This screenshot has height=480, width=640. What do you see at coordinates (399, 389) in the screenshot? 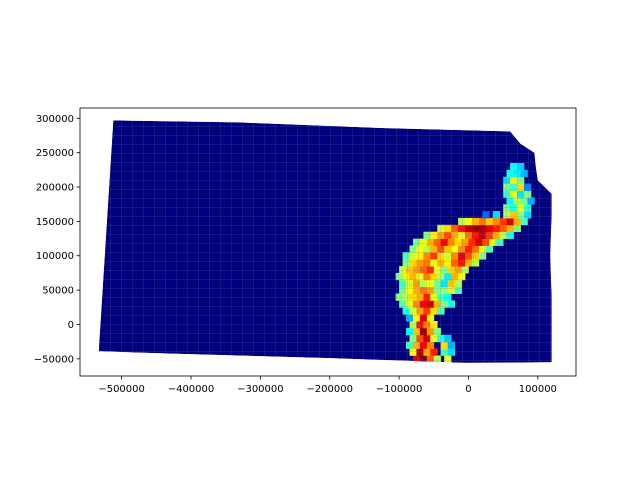
I see `x-tick-label: −100000` at bounding box center [399, 389].